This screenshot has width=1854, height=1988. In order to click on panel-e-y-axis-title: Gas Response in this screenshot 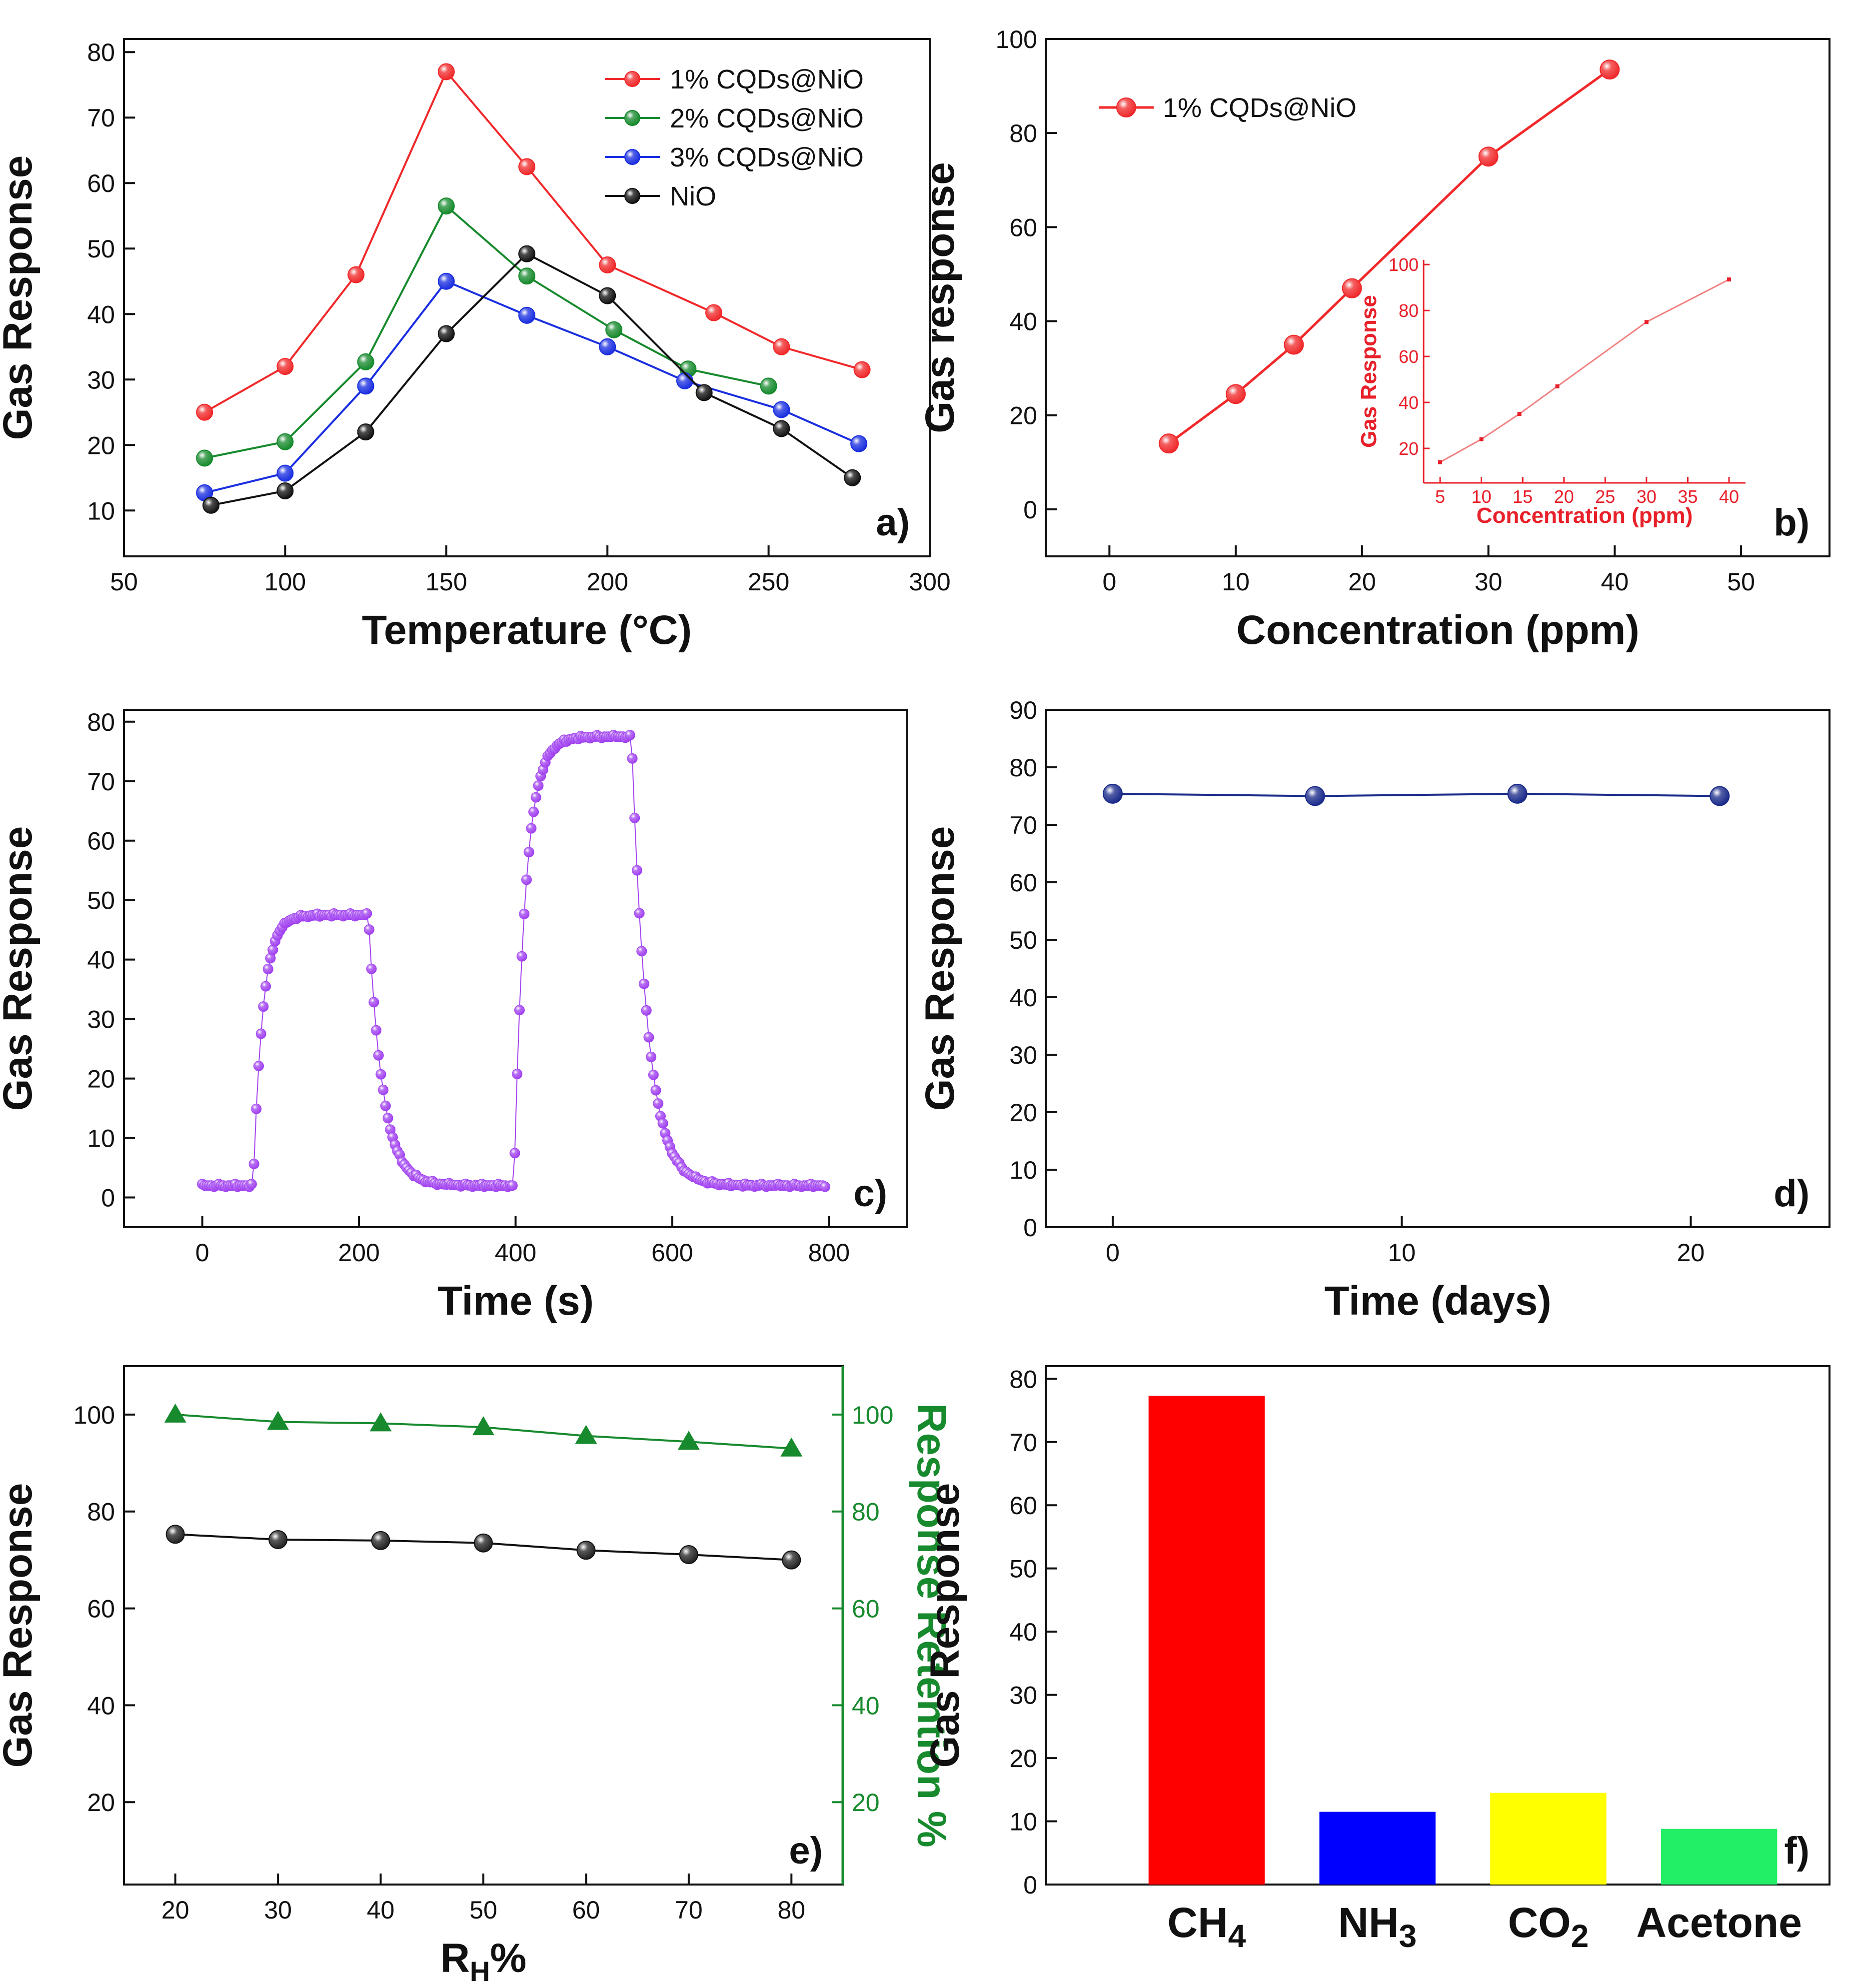, I will do `click(20, 1626)`.